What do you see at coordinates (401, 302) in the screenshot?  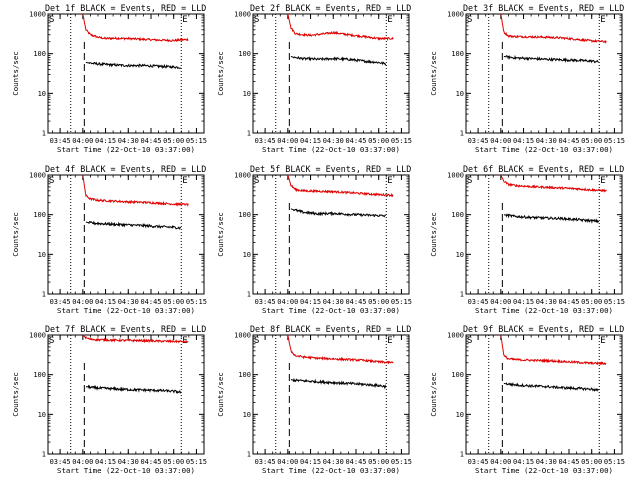 I see `x-tick-label: 05:15` at bounding box center [401, 302].